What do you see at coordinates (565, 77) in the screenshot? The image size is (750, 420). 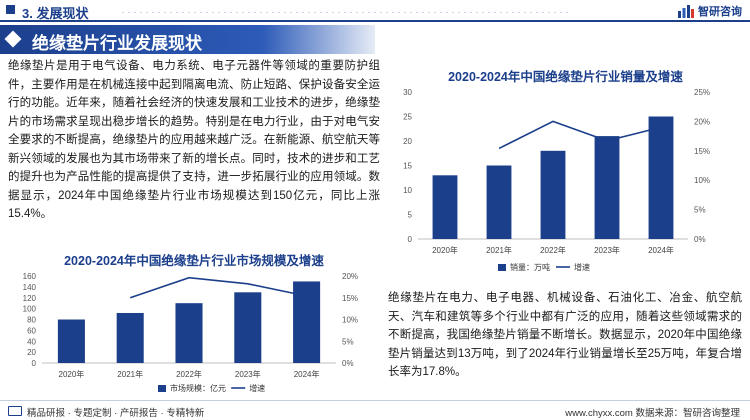 I see `sales-chart-title: 2020-2024年中国绝缘垫片行业销量及增速` at bounding box center [565, 77].